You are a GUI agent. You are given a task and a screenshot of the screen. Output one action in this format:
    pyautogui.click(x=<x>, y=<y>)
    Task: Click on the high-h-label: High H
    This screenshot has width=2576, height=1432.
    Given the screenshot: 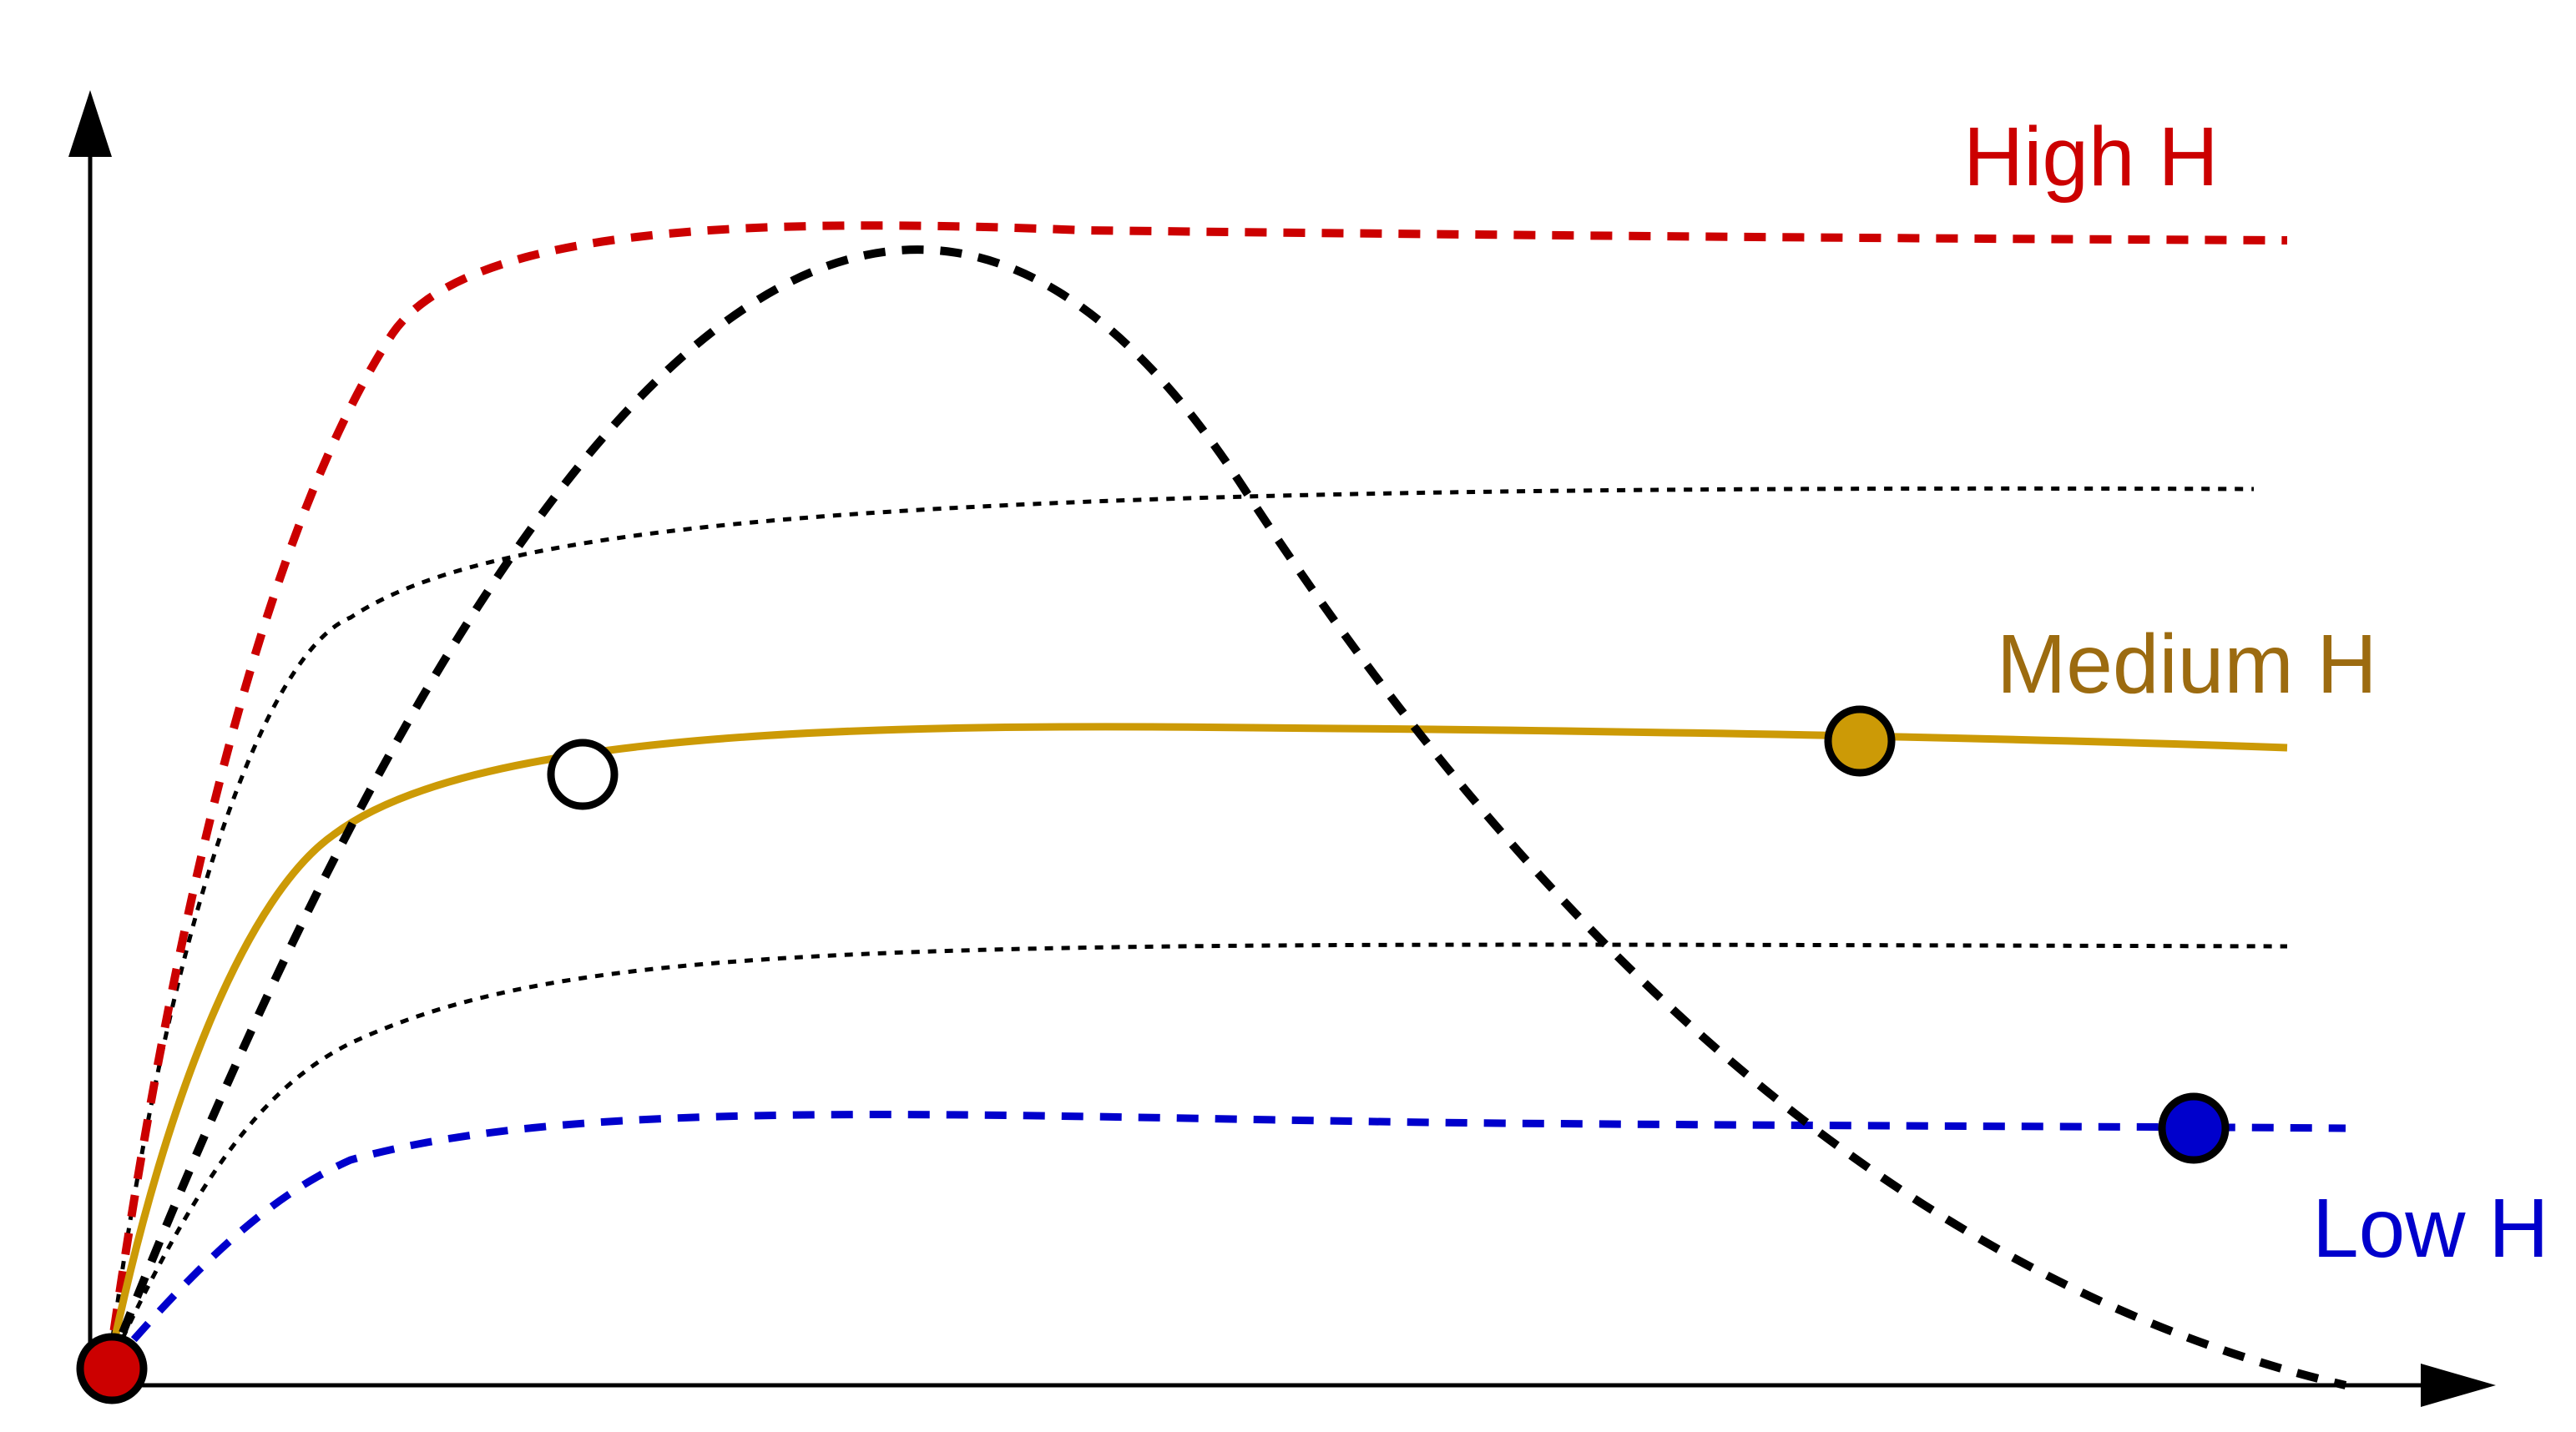 What is the action you would take?
    pyautogui.click(x=2091, y=157)
    